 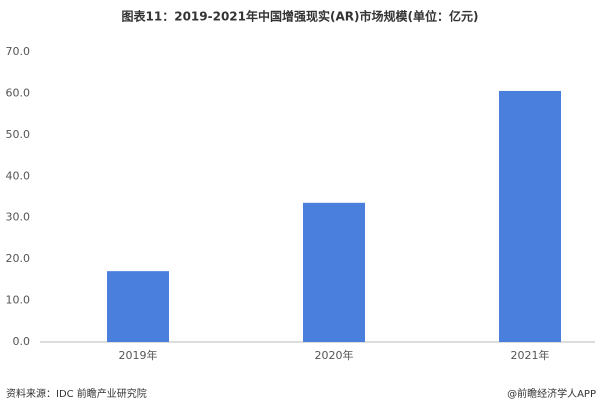 I want to click on y-tick-label: 50.0, so click(x=18, y=134).